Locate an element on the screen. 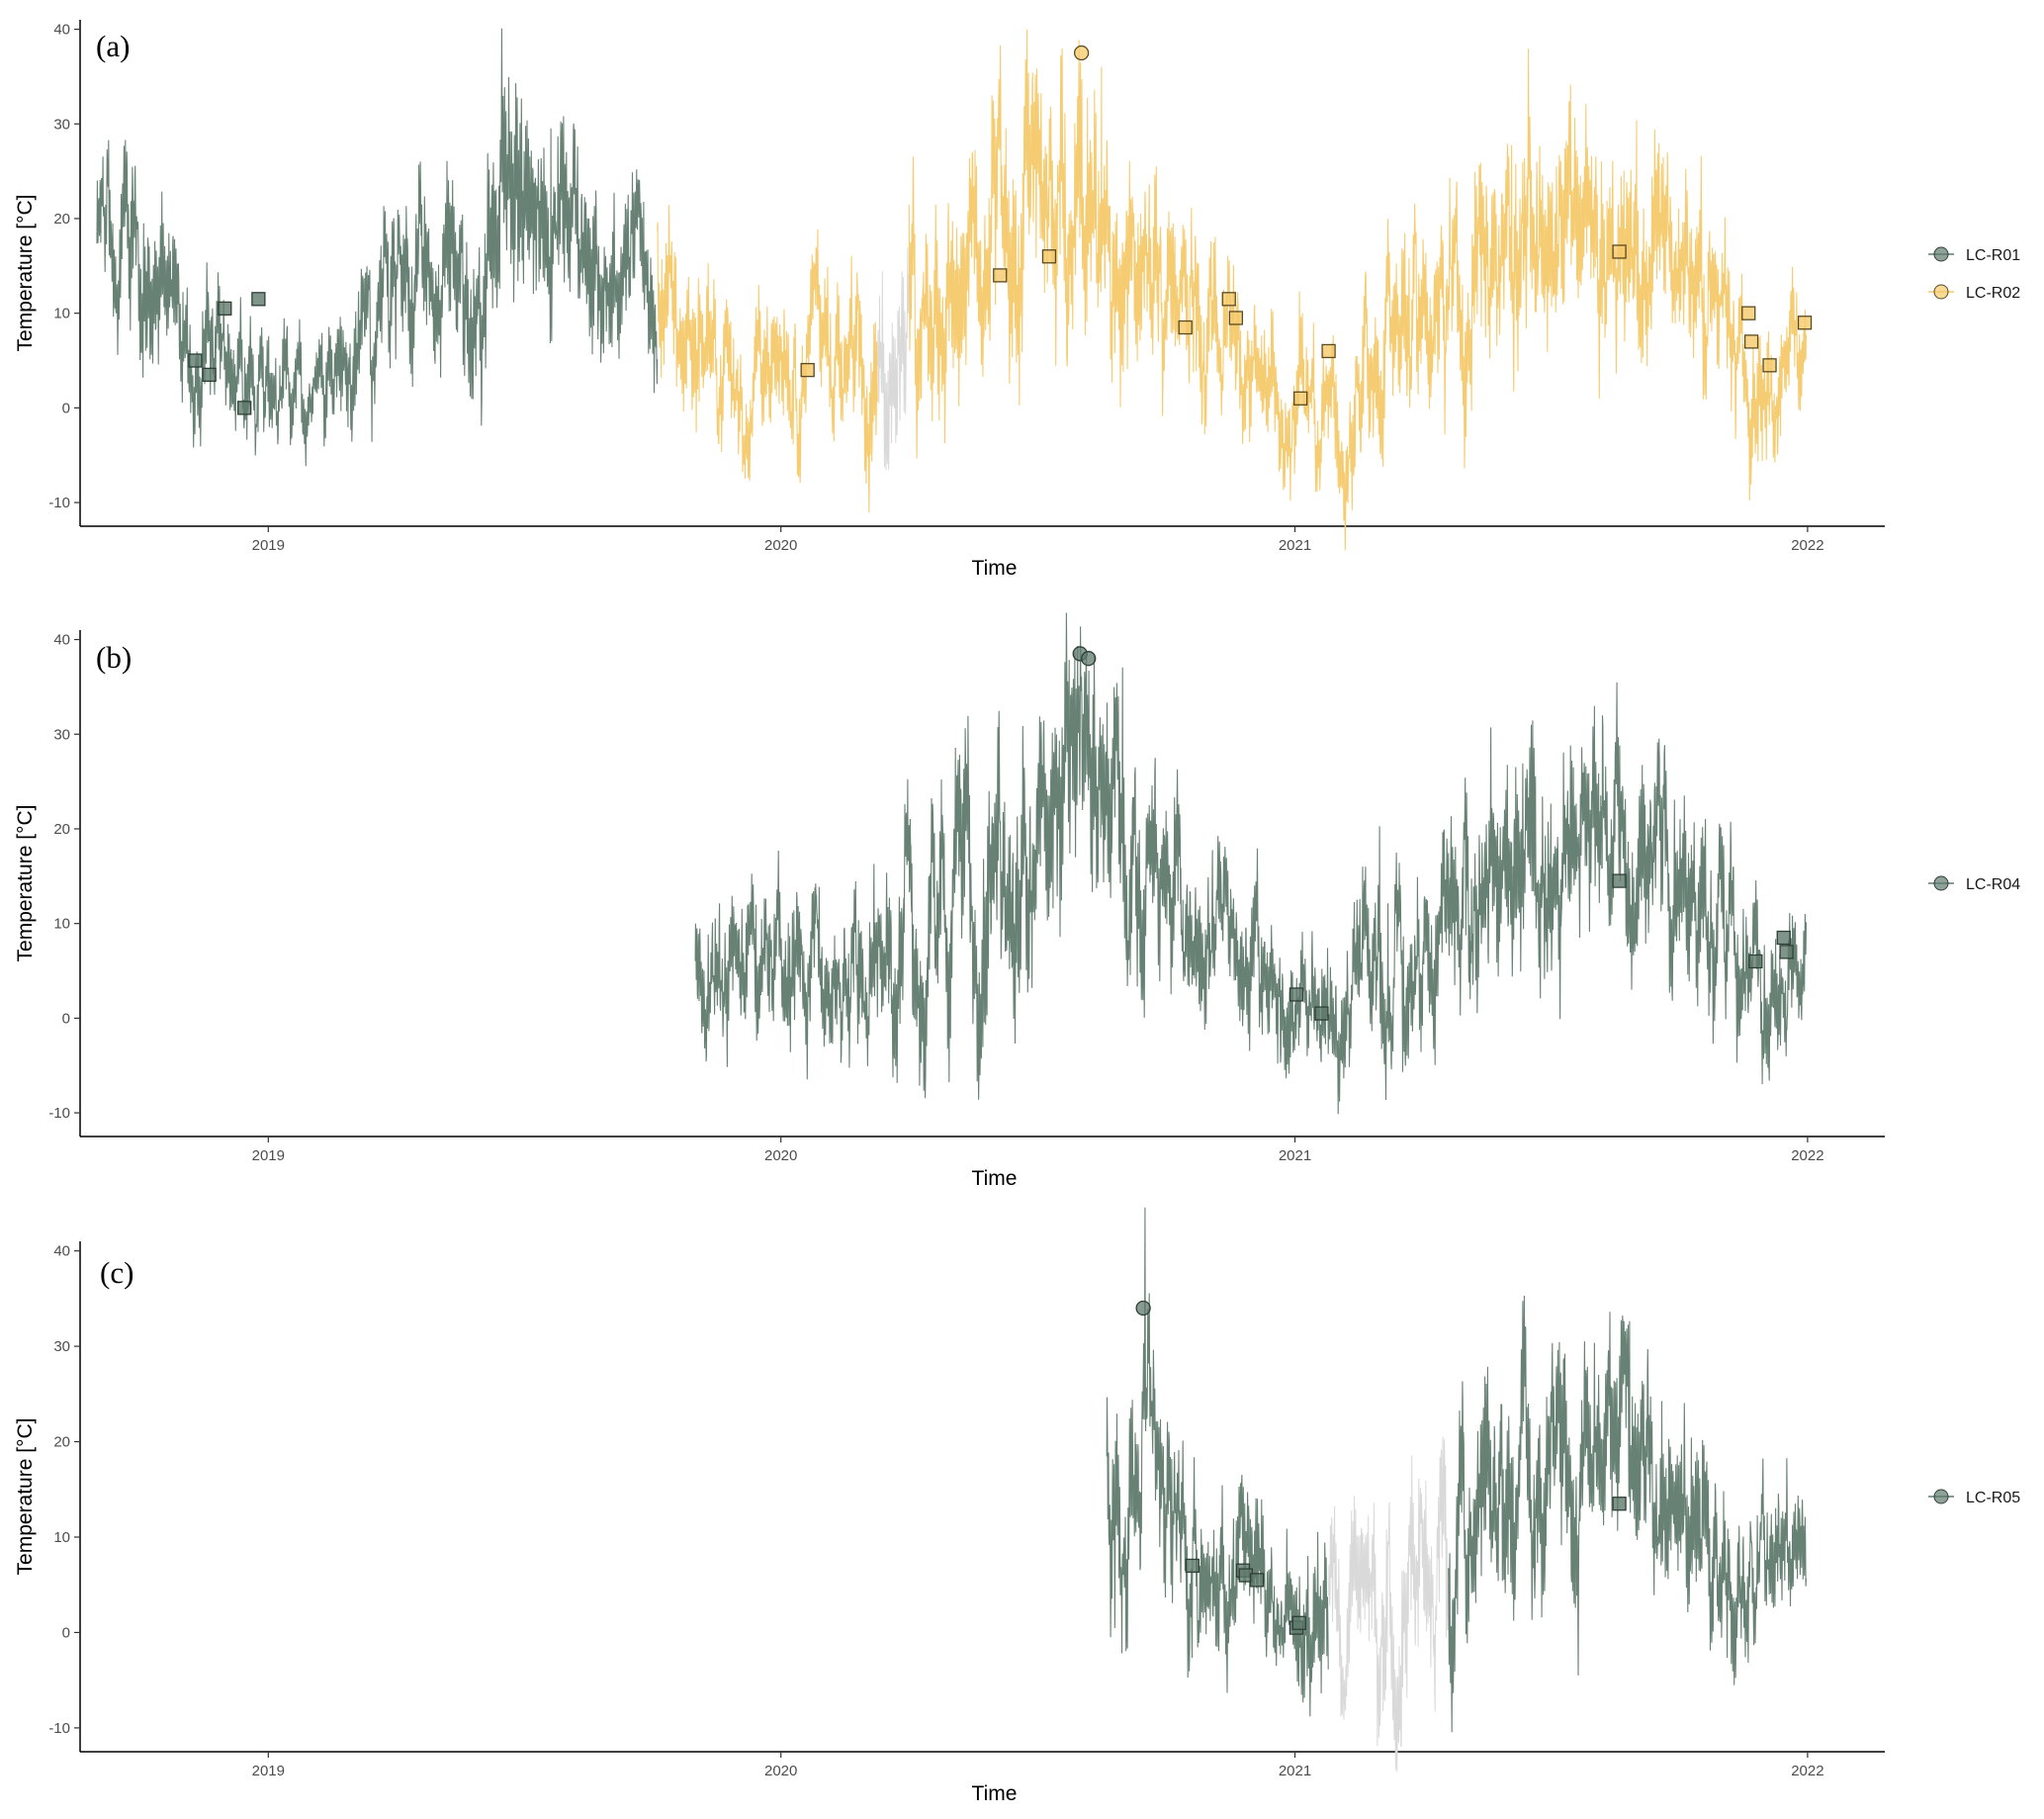 Image resolution: width=2044 pixels, height=1819 pixels. panel-label: (c) is located at coordinates (116, 1272).